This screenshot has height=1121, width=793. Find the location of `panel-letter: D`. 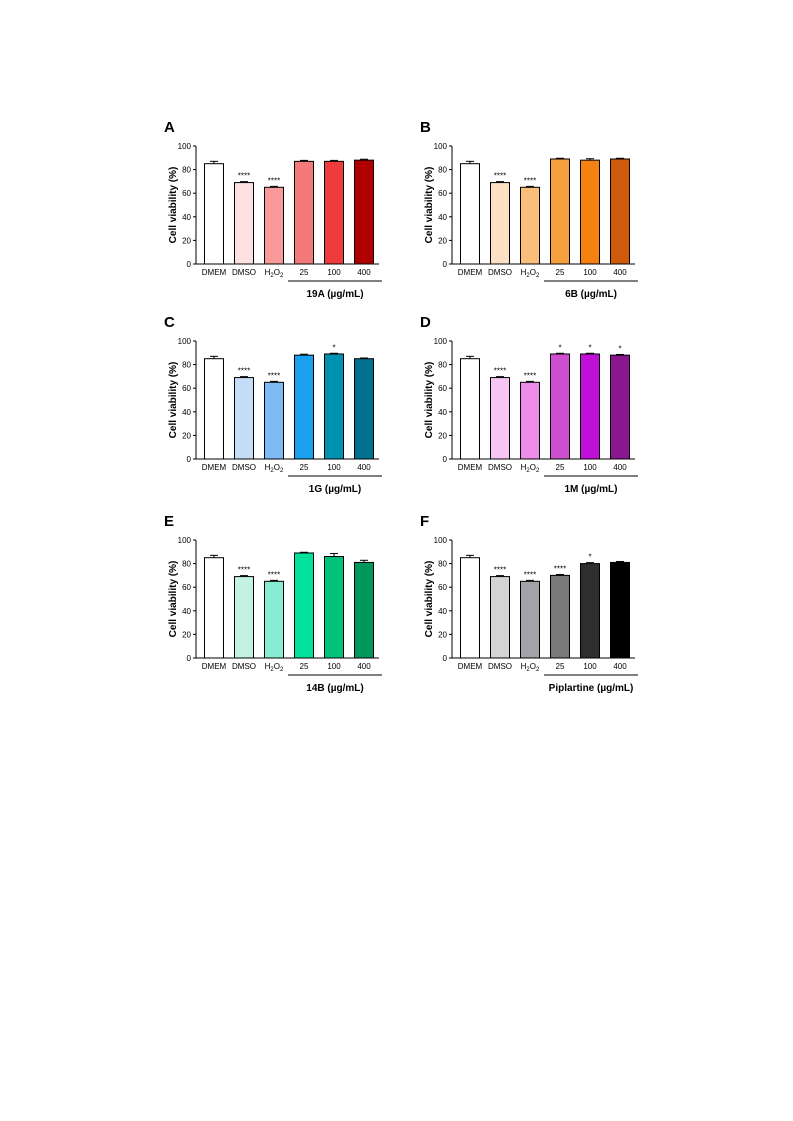

panel-letter: D is located at coordinates (425, 322).